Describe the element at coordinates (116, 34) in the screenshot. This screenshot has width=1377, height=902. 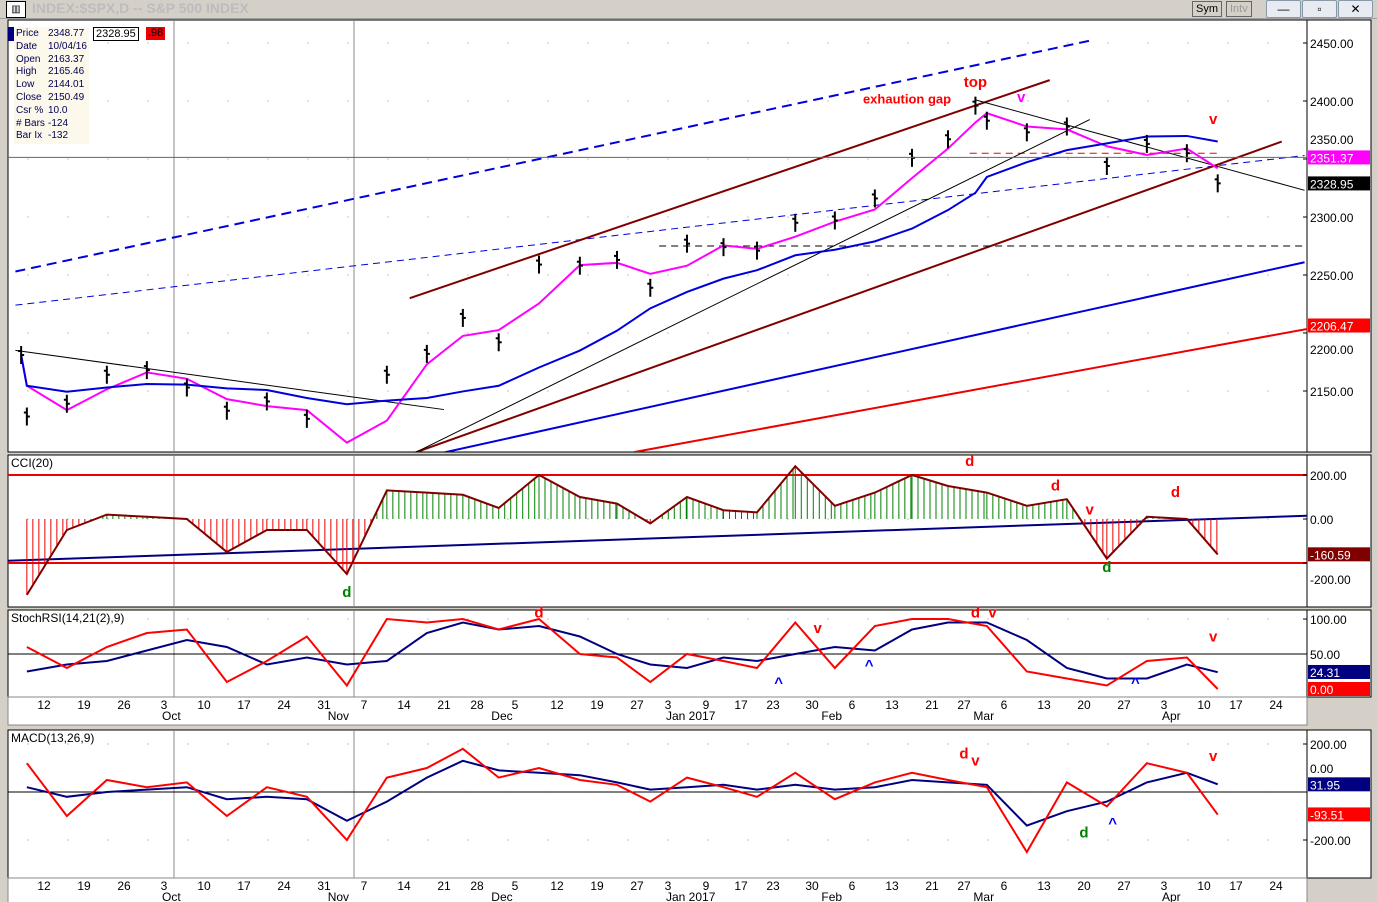
I see `cursor-price-box: 2328.95` at that location.